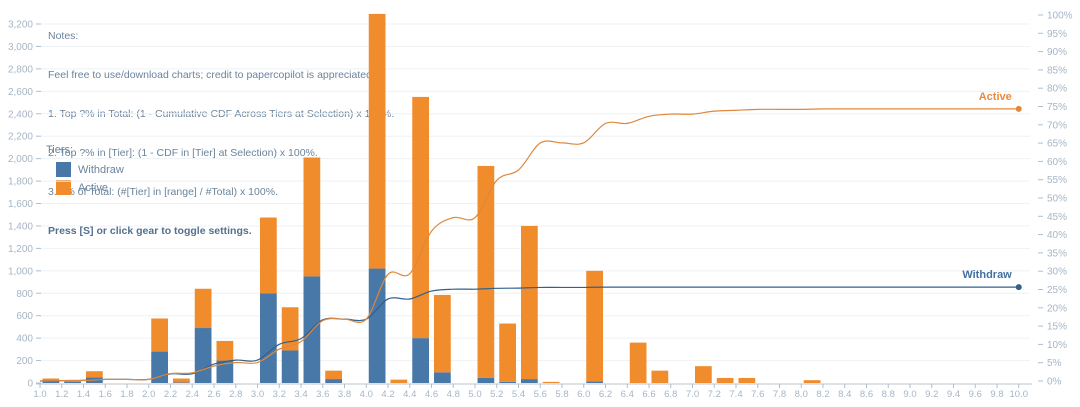 The width and height of the screenshot is (1080, 407). I want to click on left-y-tick-label: 400, so click(24, 339).